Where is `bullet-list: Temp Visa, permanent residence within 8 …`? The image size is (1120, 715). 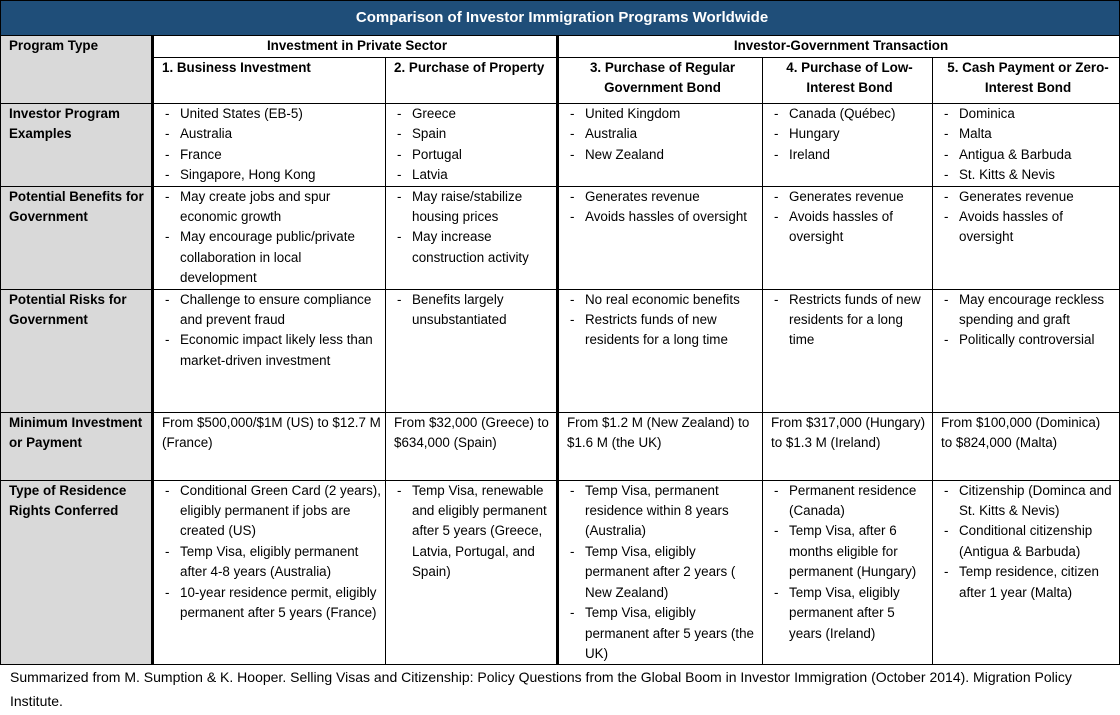
bullet-list: Temp Visa, permanent residence within 8 … is located at coordinates (662, 572).